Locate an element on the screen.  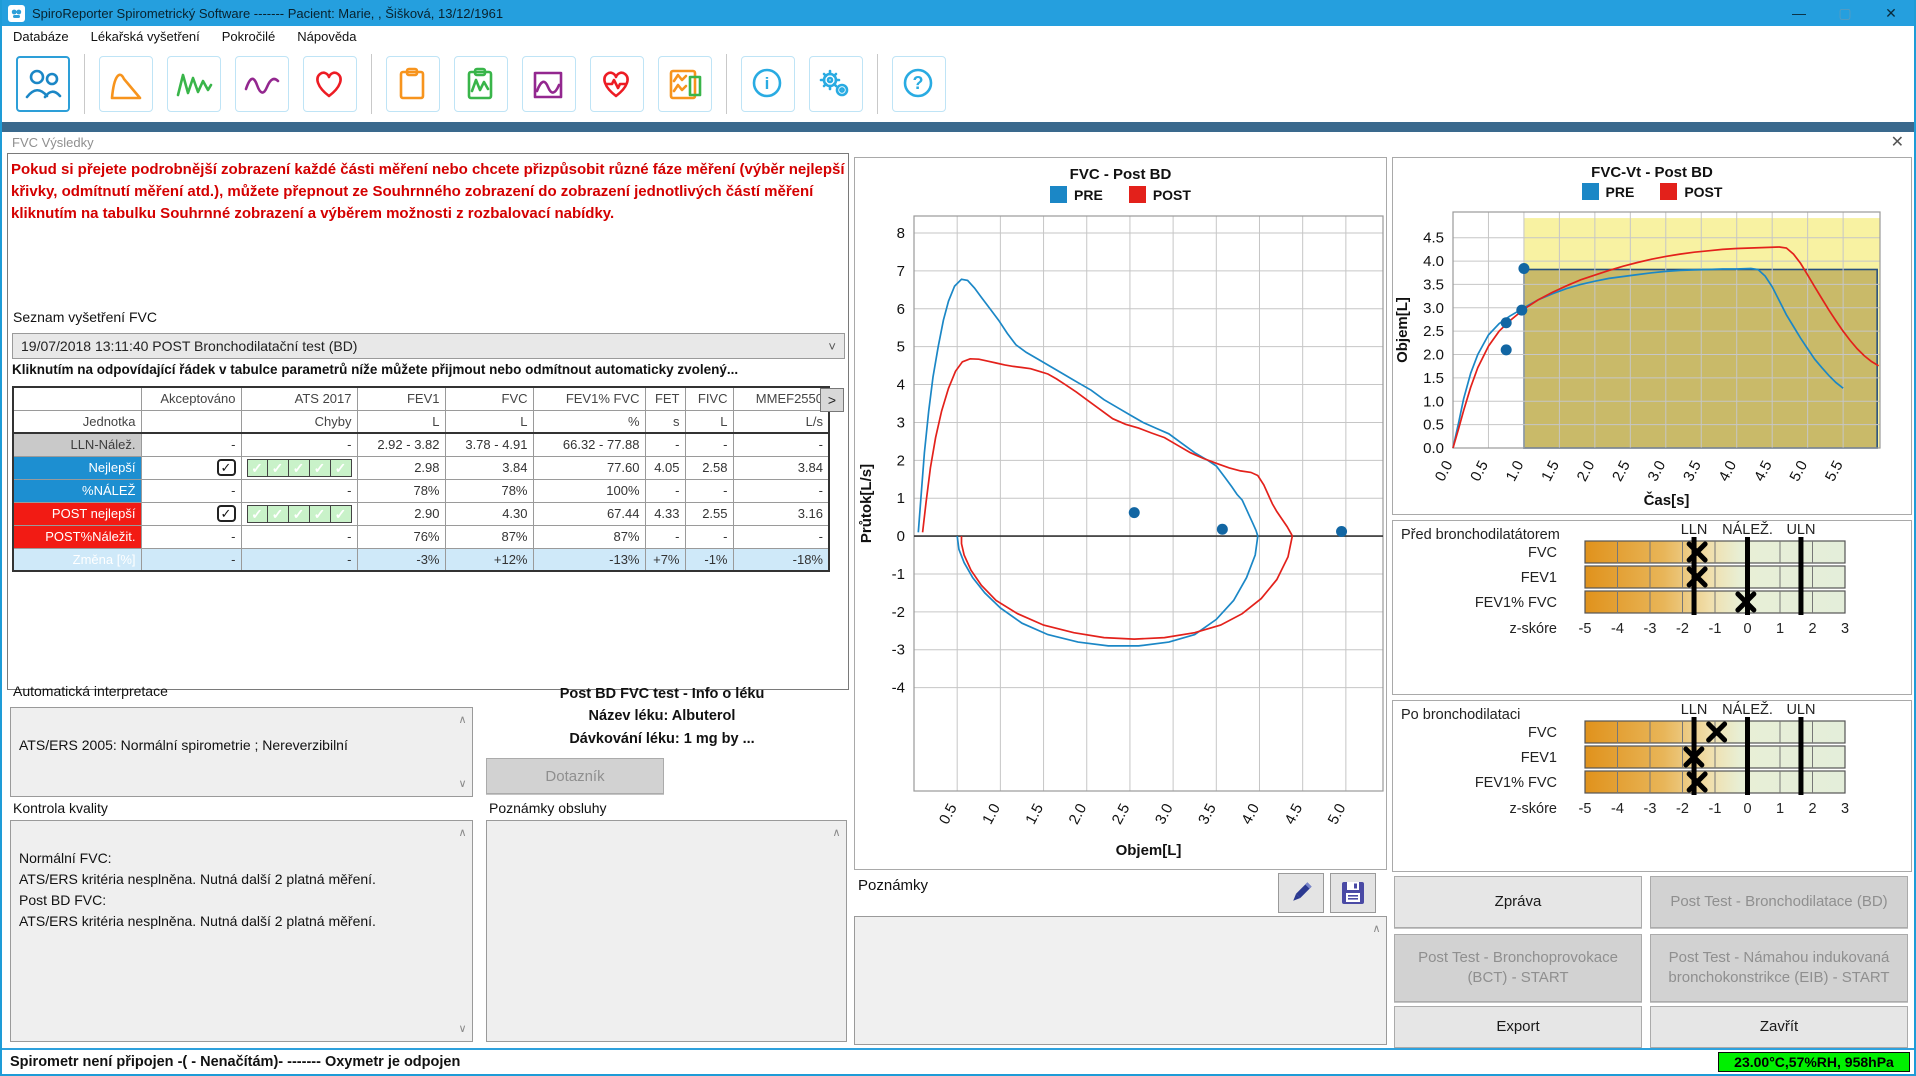
toolbar-button-clipboard-icon is located at coordinates (413, 84).